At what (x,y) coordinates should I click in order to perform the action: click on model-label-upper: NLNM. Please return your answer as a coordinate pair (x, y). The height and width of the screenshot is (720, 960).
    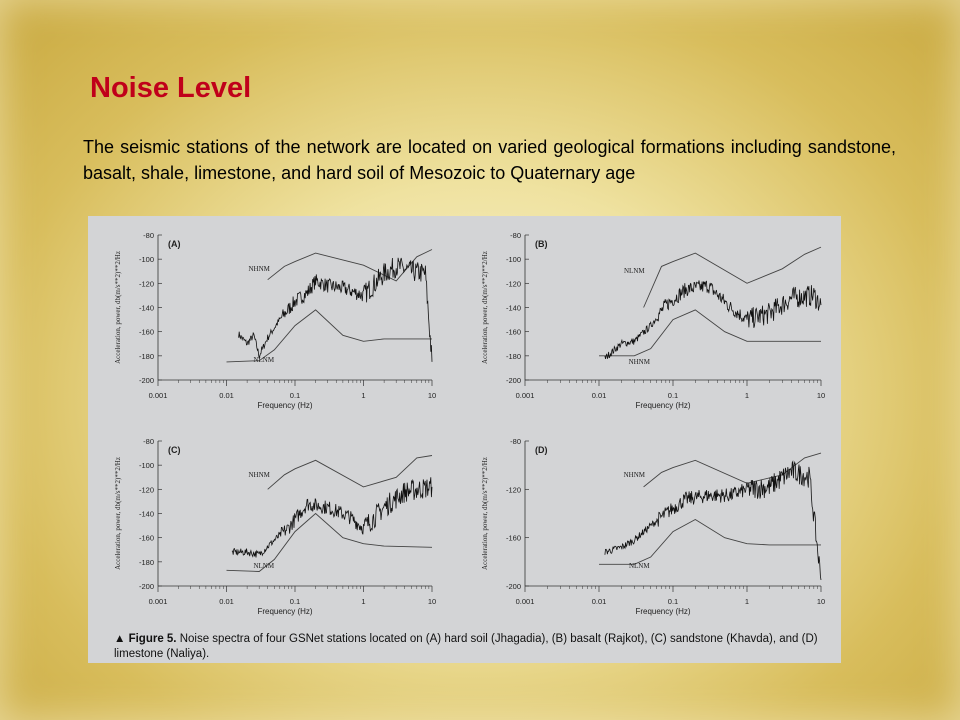
    Looking at the image, I should click on (634, 271).